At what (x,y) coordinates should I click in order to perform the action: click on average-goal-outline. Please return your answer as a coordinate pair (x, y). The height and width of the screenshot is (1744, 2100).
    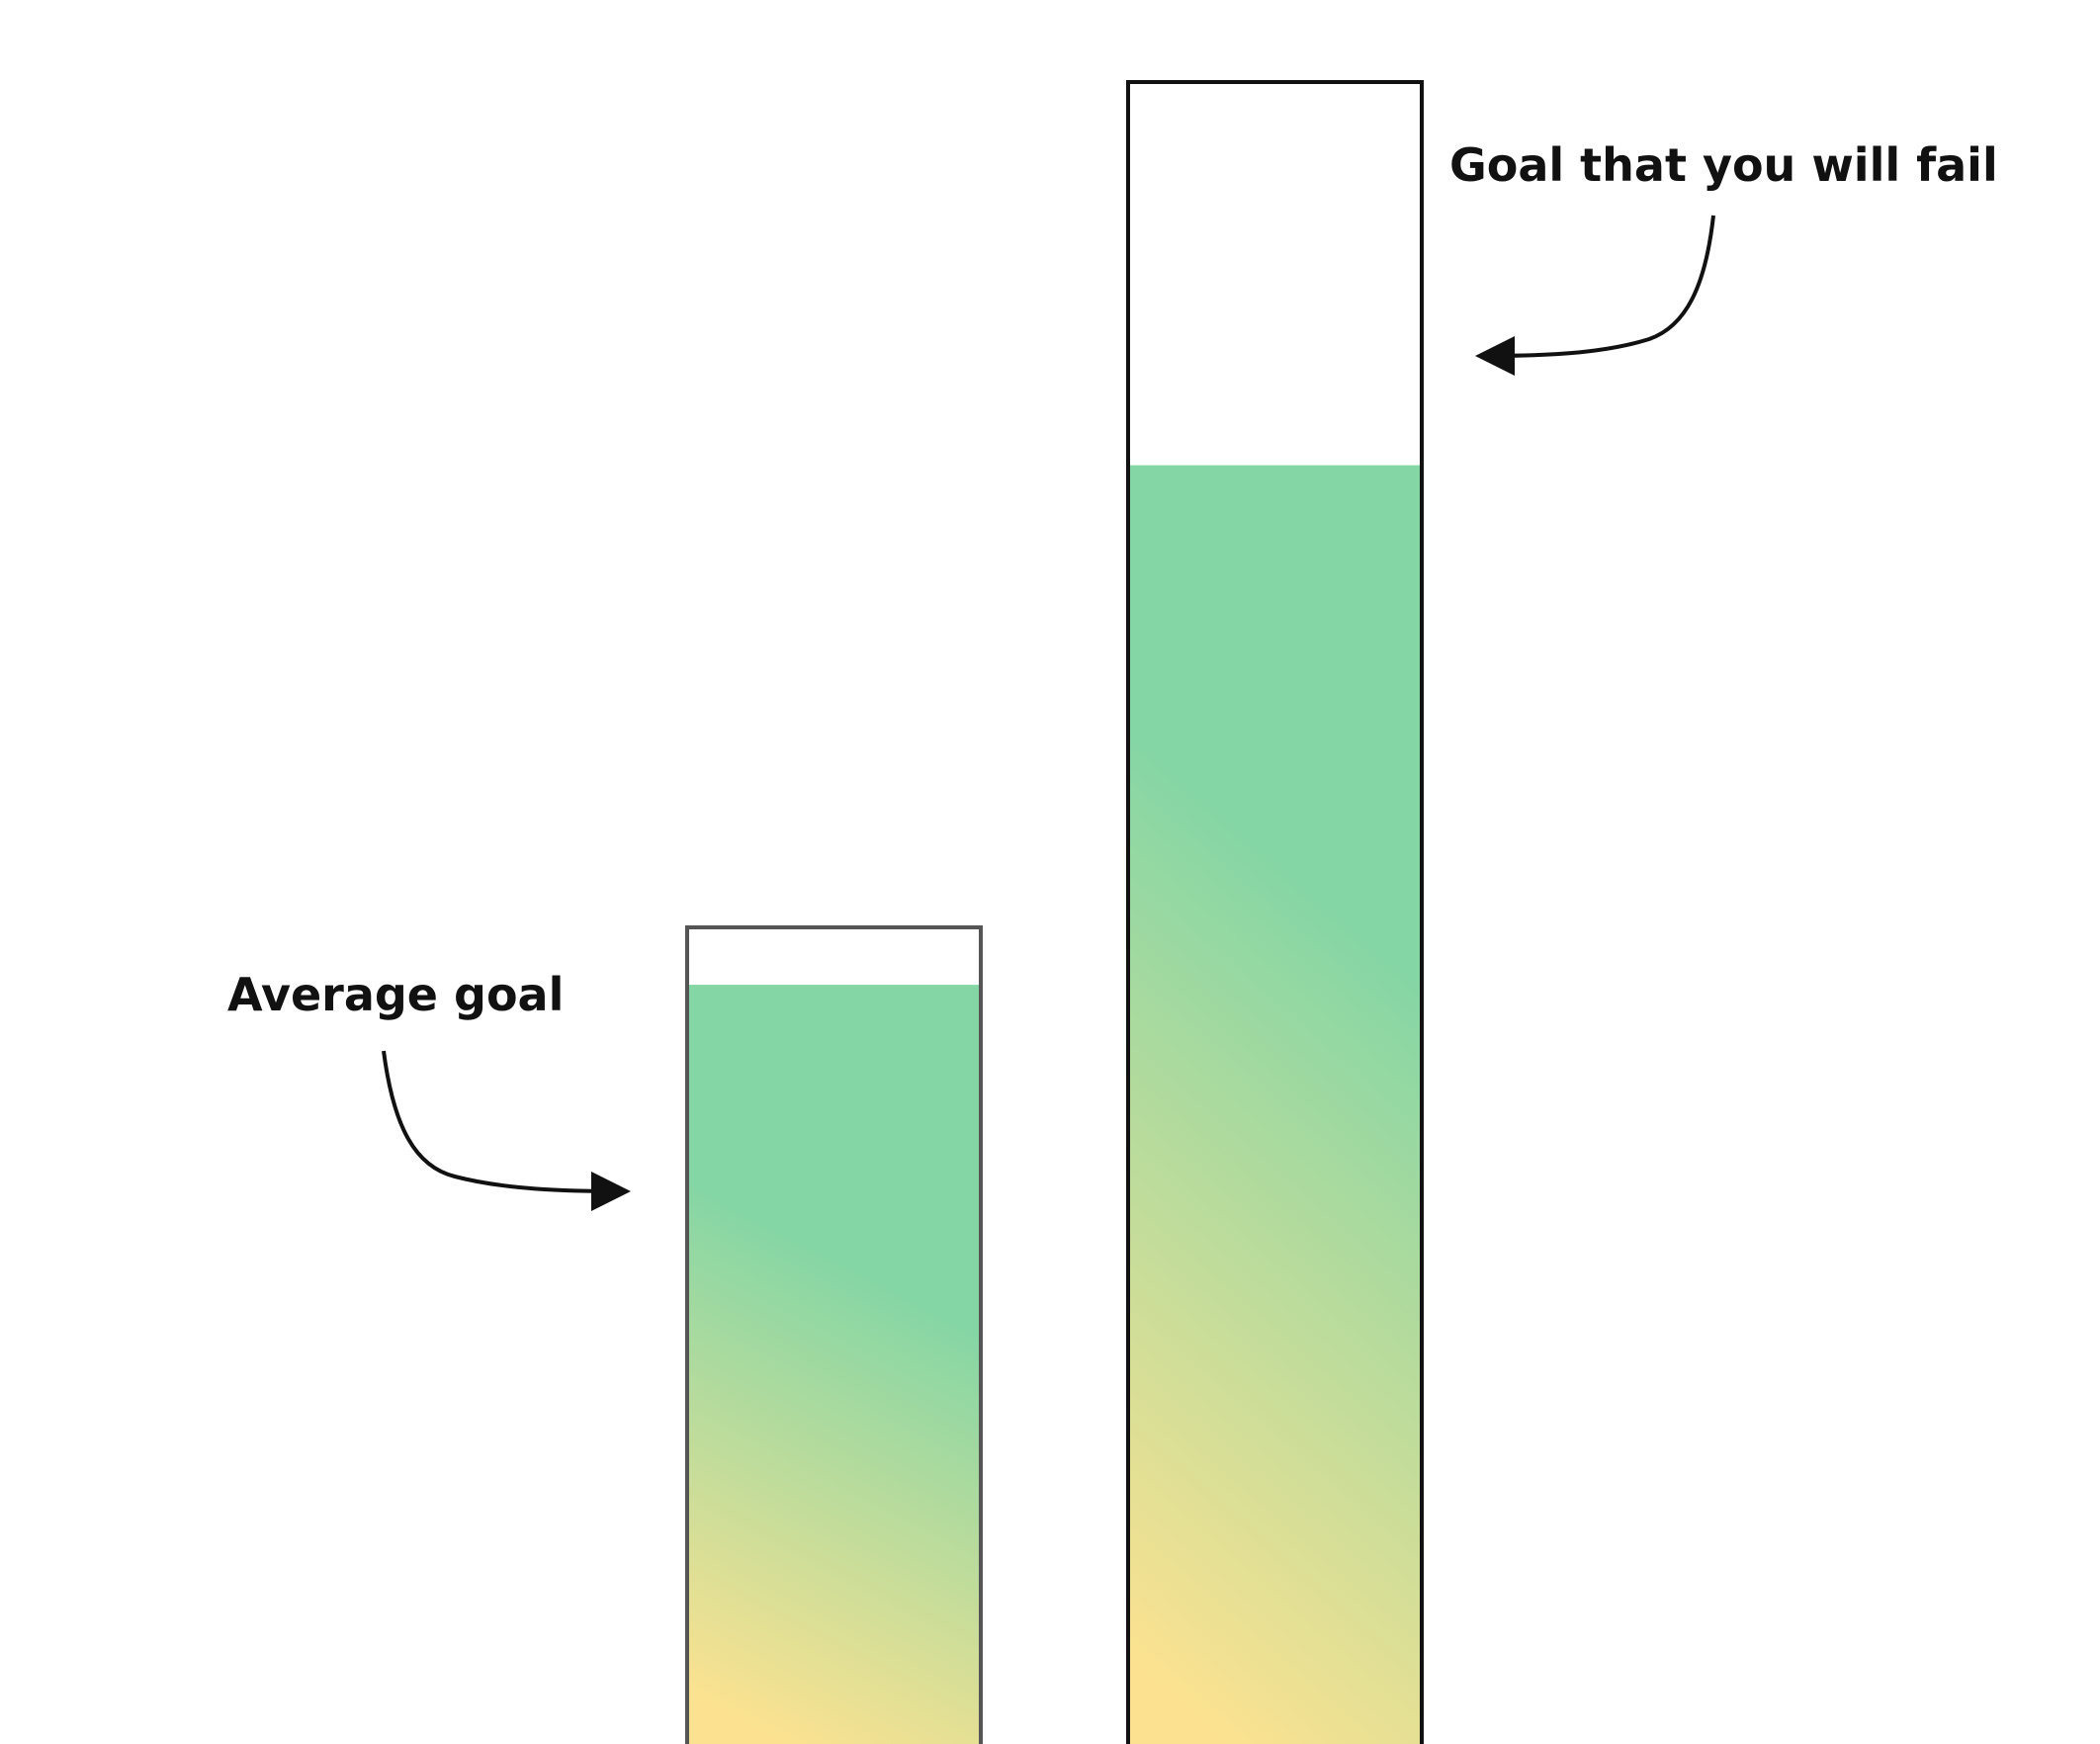
    Looking at the image, I should click on (834, 1335).